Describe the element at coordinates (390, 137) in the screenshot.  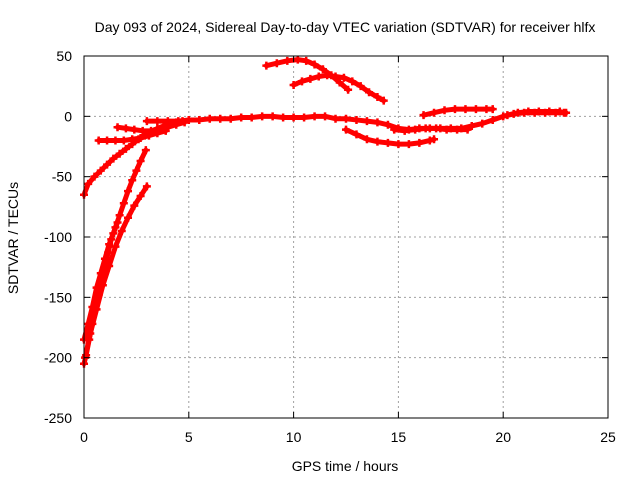
I see `series-trace` at that location.